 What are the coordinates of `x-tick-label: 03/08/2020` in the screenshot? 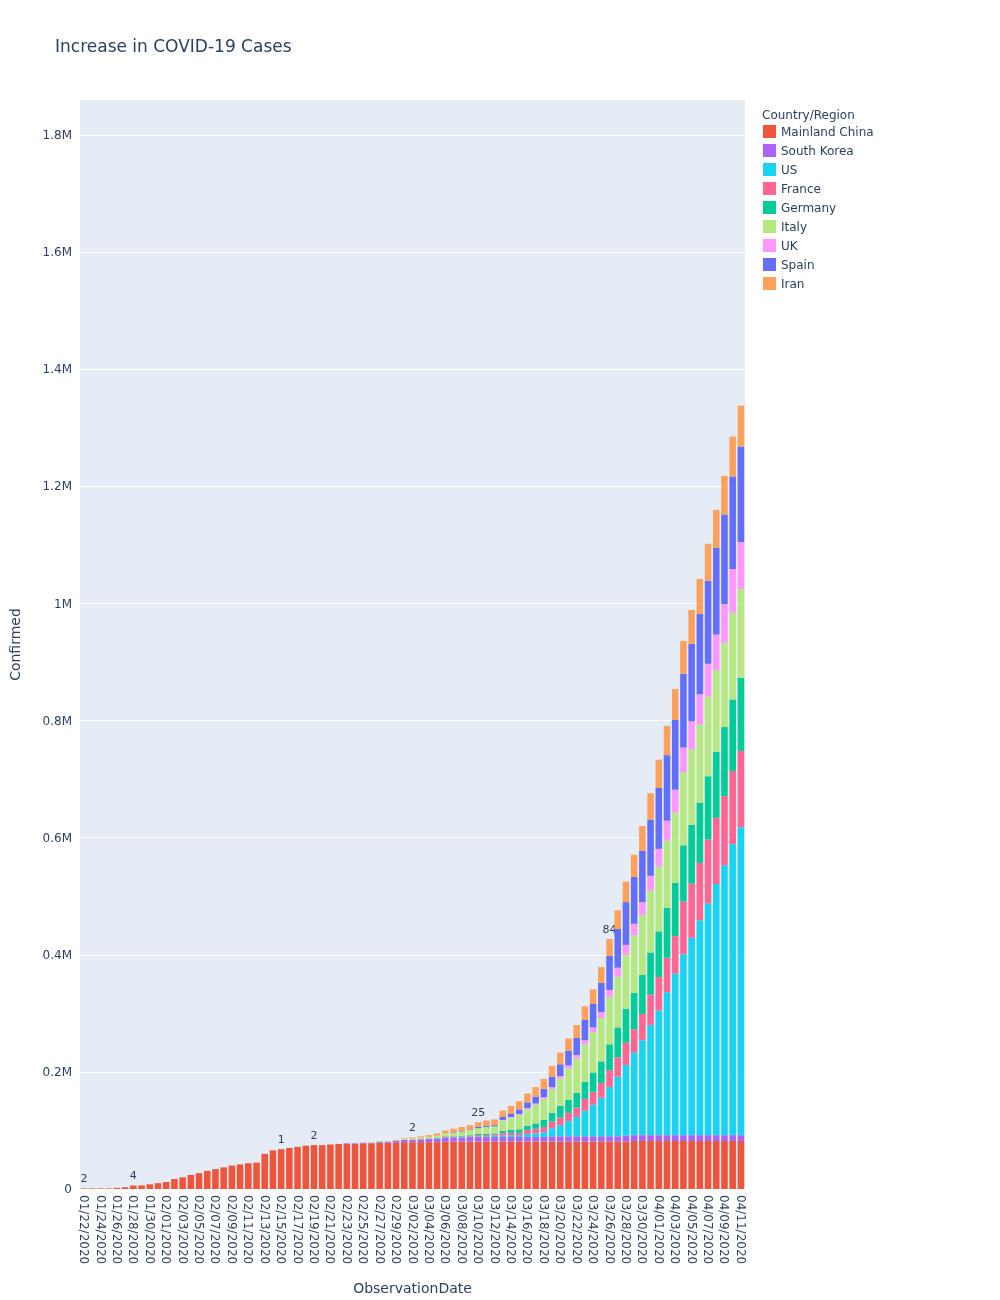 It's located at (461, 1230).